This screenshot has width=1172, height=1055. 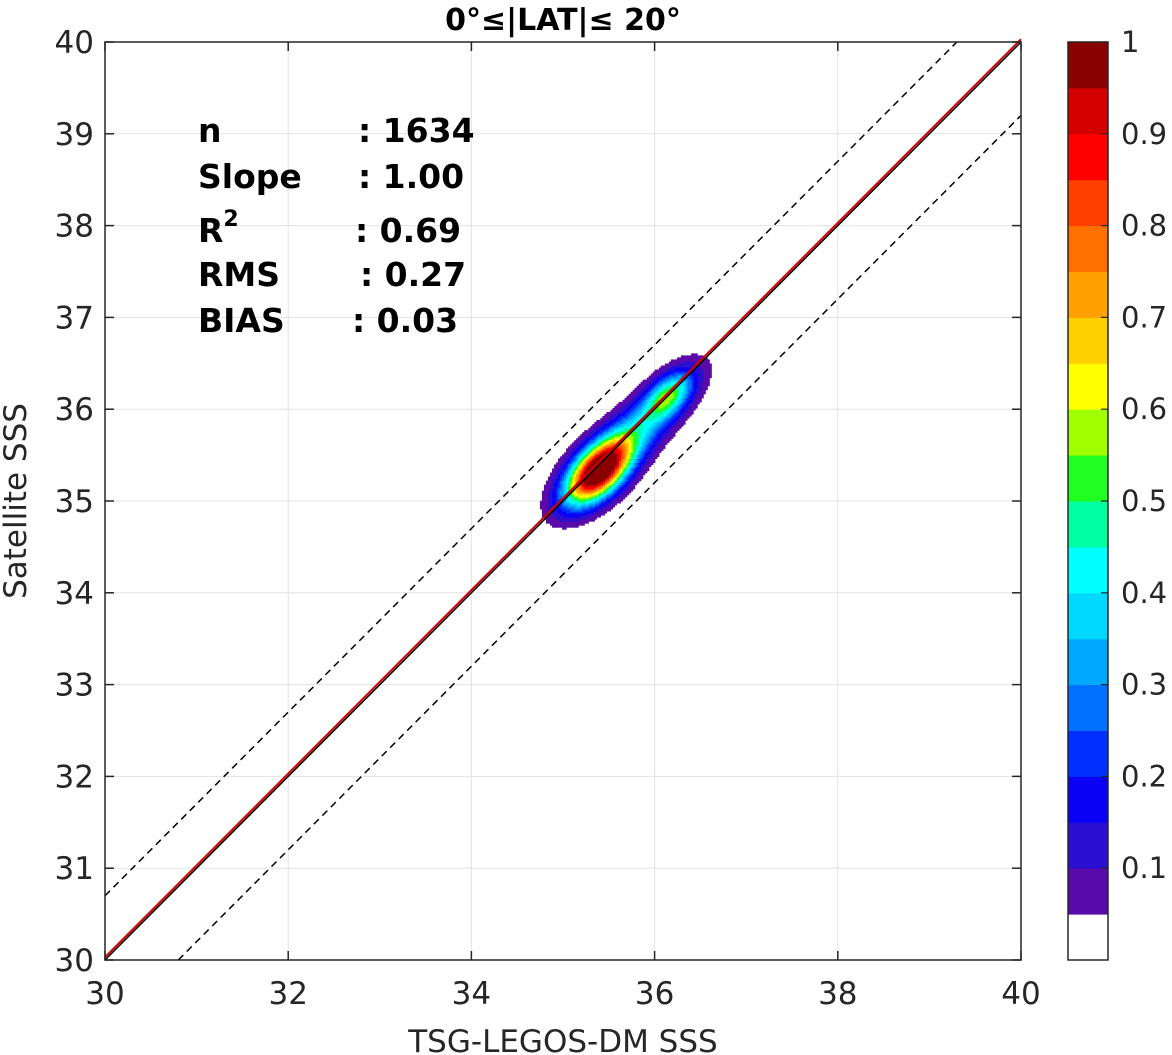 I want to click on y-tick-label: 37, so click(x=74, y=318).